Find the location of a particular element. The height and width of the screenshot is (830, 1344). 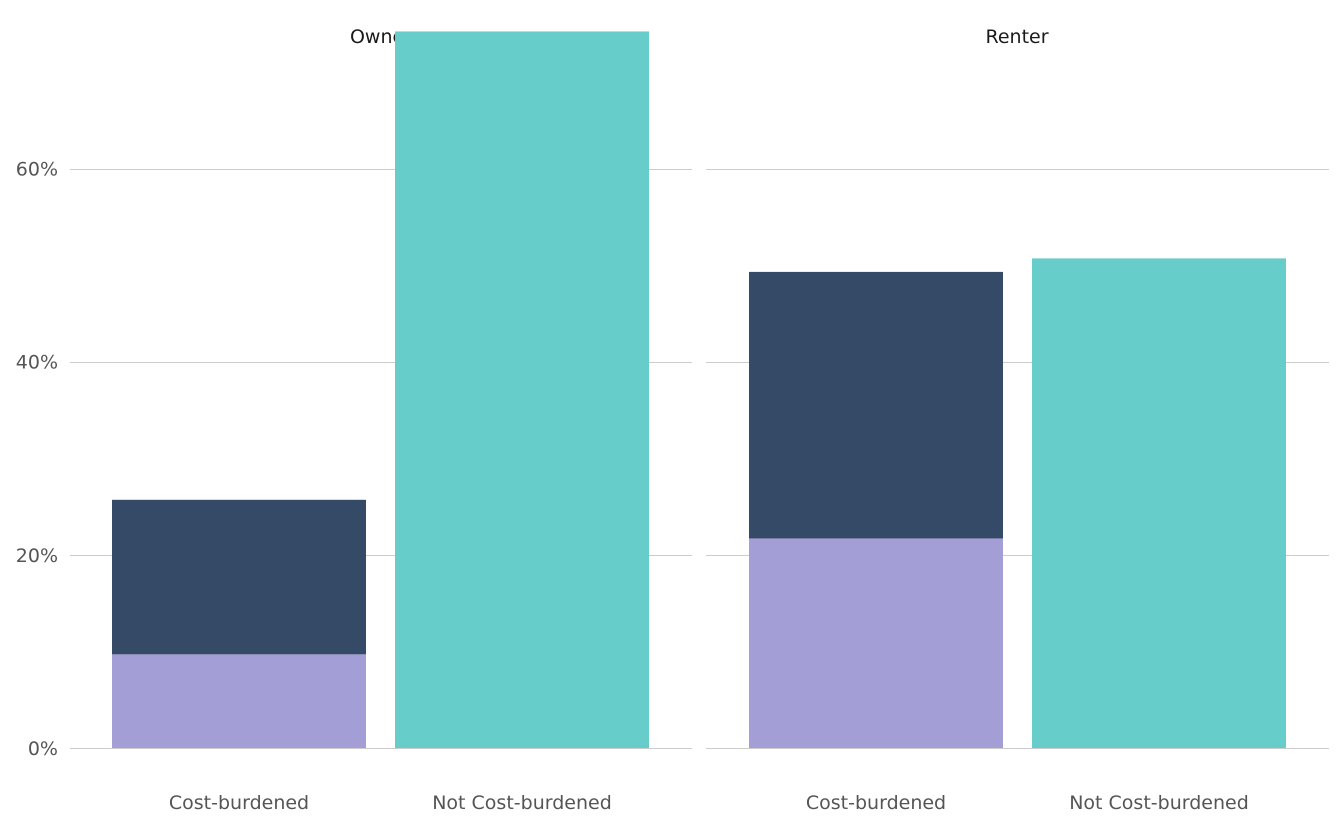

y-tick-label: 20% is located at coordinates (37, 556).